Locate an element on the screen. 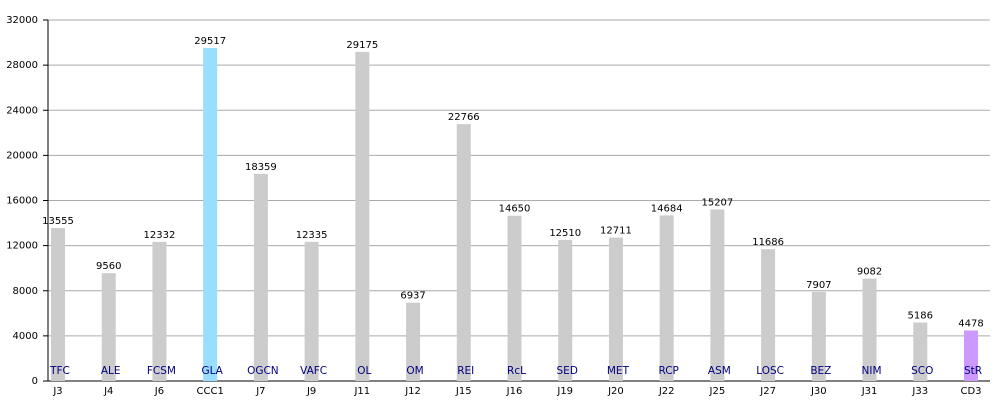 The width and height of the screenshot is (1000, 400). y-tick-label: 8000 is located at coordinates (25, 291).